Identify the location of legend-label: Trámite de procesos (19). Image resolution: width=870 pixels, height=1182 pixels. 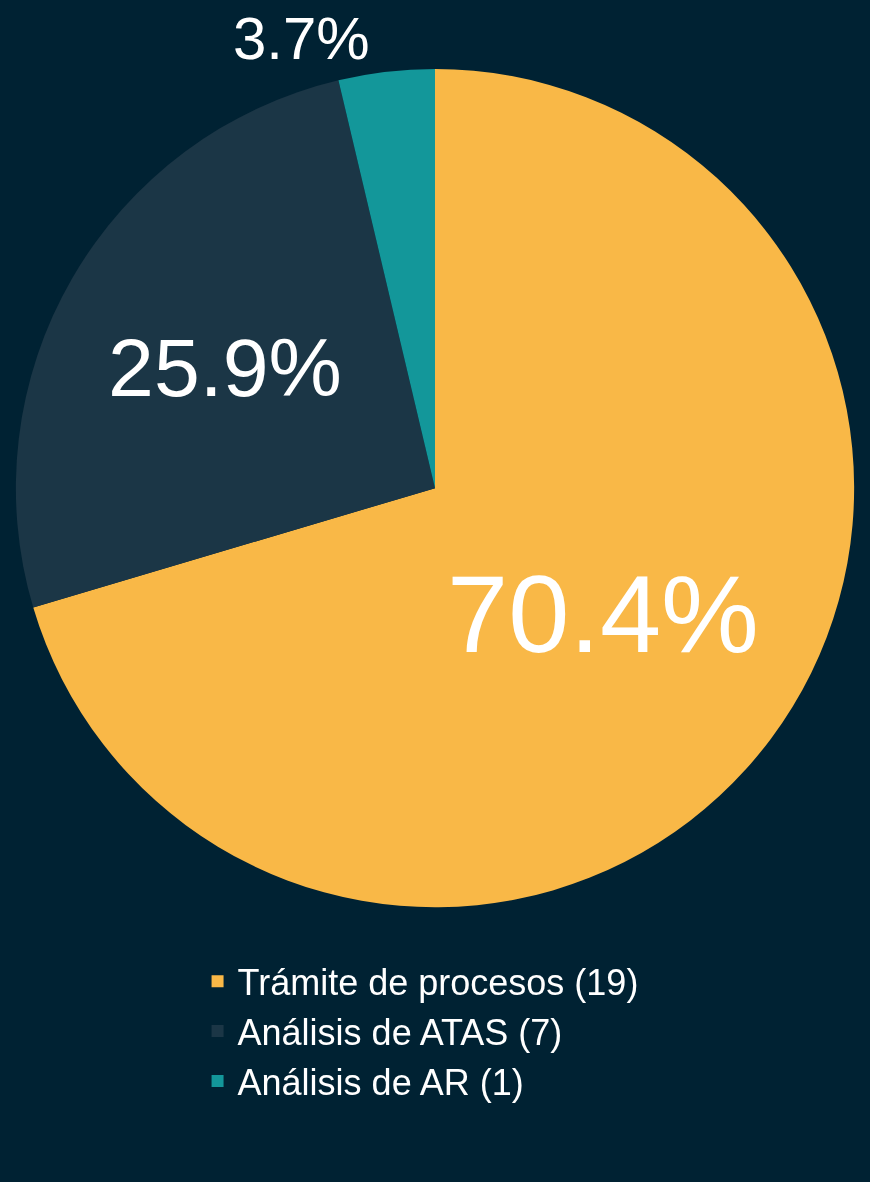
(438, 983).